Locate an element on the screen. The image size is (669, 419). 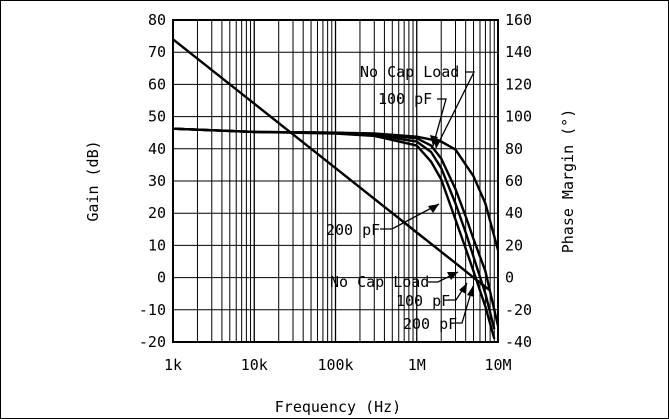
annotation-phase-no-cap: No Cap Load is located at coordinates (409, 72).